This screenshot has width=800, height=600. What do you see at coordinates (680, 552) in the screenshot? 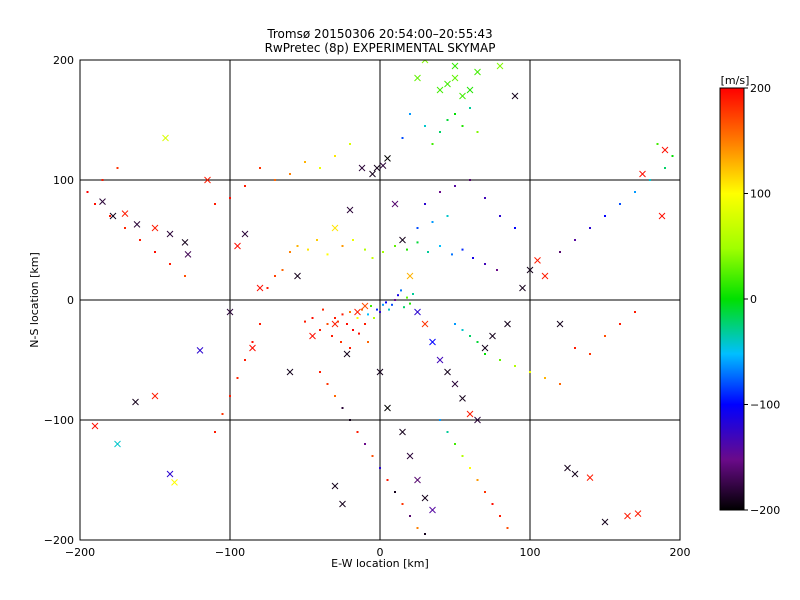
I see `x-tick-label: 200` at bounding box center [680, 552].